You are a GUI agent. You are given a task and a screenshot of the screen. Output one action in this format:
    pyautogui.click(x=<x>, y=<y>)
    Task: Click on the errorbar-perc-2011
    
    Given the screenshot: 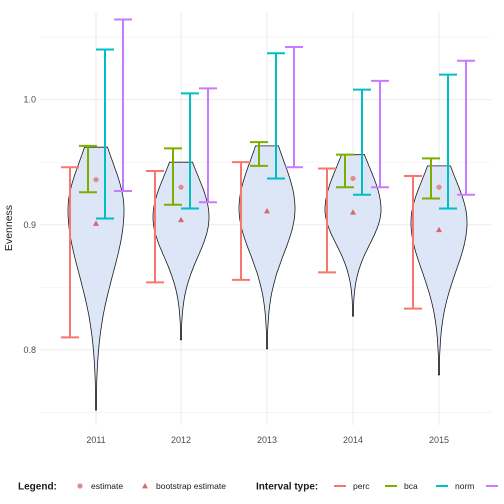 What is the action you would take?
    pyautogui.click(x=70, y=252)
    